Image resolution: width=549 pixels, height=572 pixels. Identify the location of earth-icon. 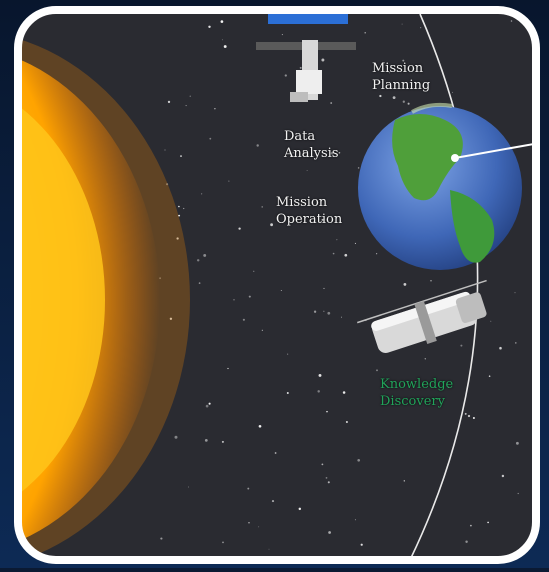
(447, 186).